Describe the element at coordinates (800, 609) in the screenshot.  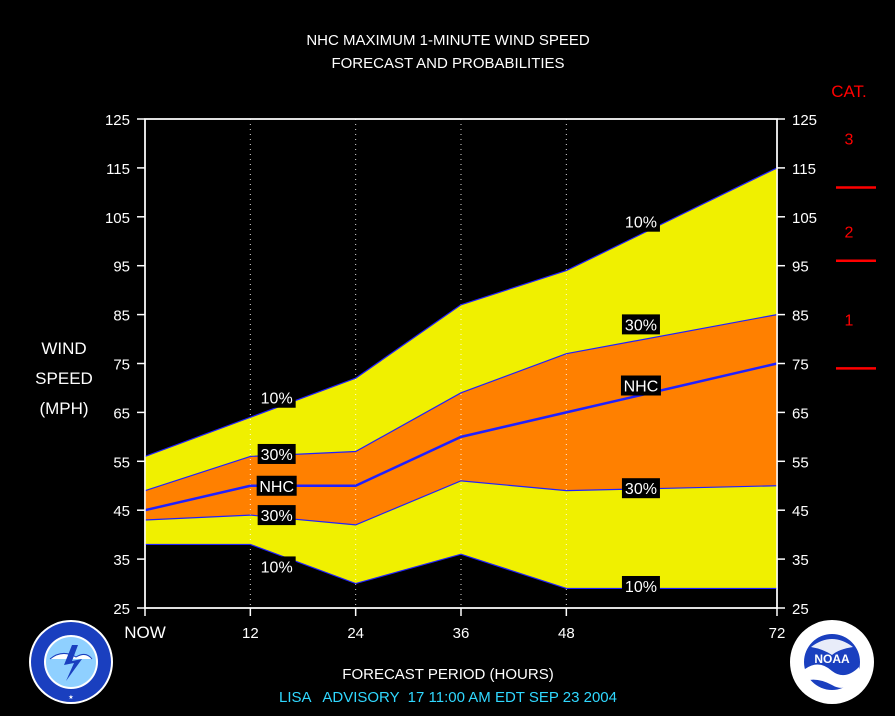
I see `y-tick-label-right-25: 25` at that location.